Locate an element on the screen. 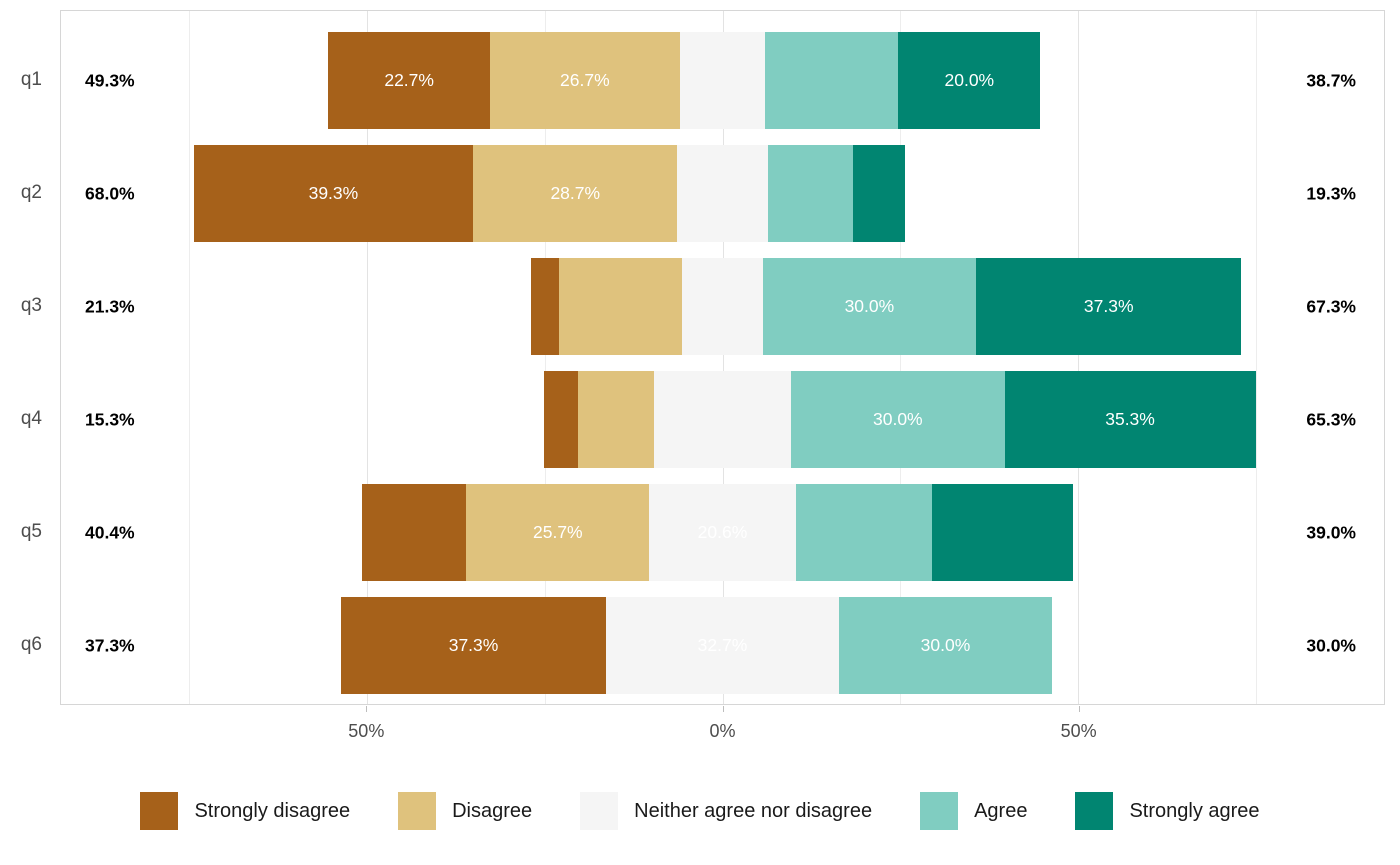  legend-label: Neither agree nor disagree is located at coordinates (753, 810).